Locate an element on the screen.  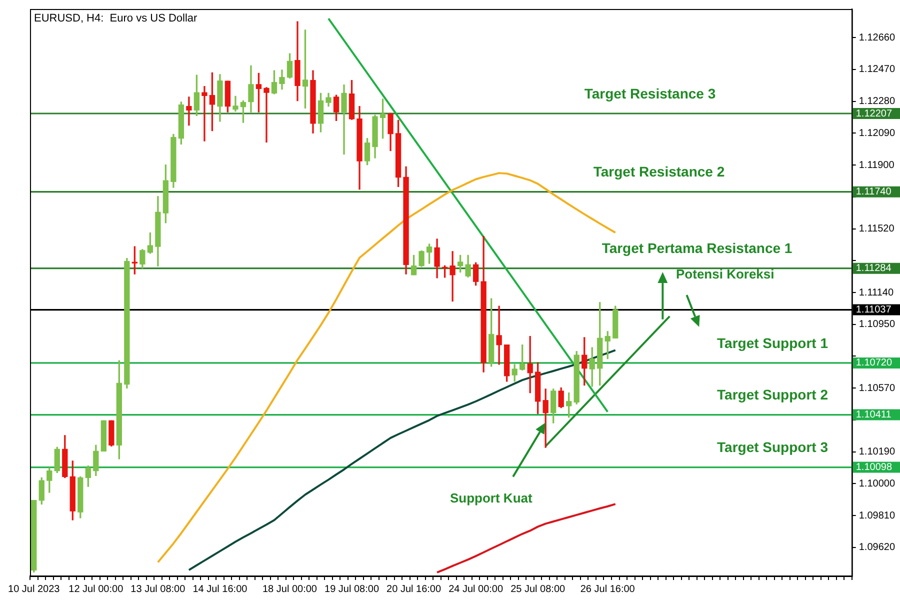
x-tick-label: 24 Jul 00:00 is located at coordinates (476, 589).